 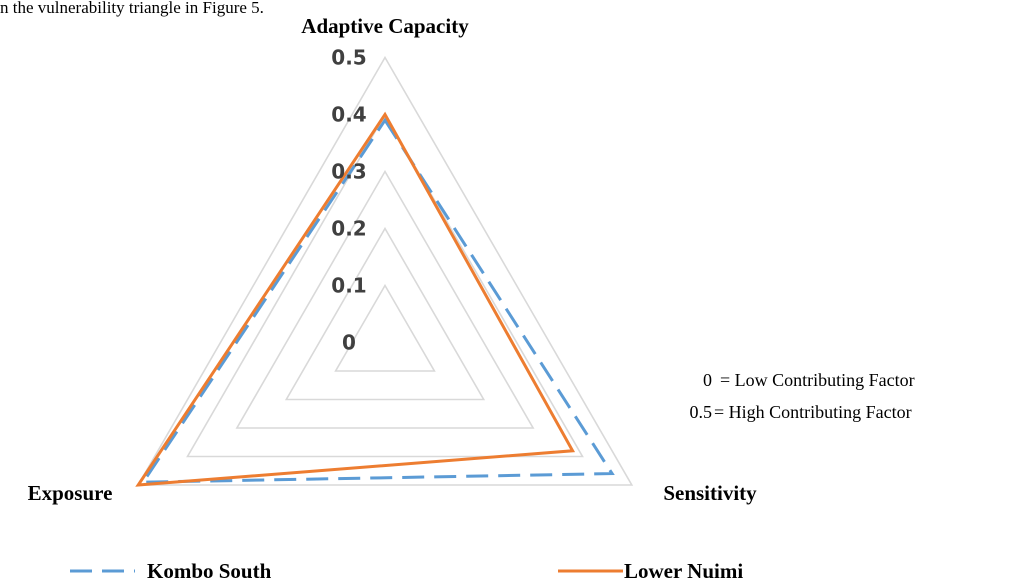 I want to click on axis-title-exposure: Exposure, so click(x=70, y=493).